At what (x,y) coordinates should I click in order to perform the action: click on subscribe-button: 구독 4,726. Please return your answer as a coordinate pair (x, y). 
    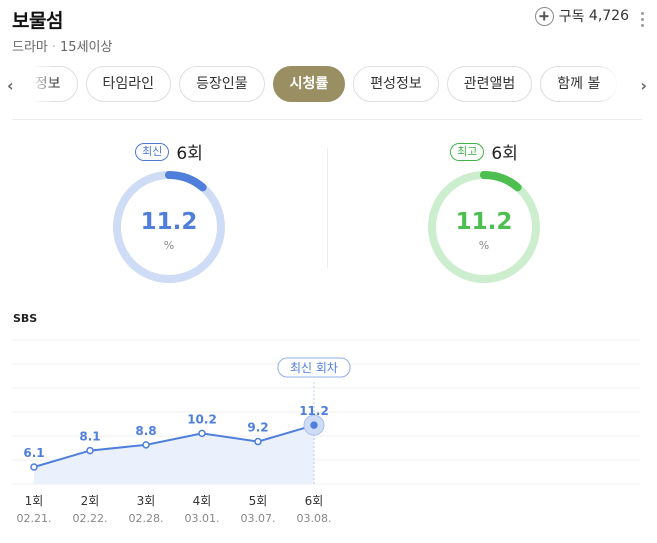
    Looking at the image, I should click on (581, 16).